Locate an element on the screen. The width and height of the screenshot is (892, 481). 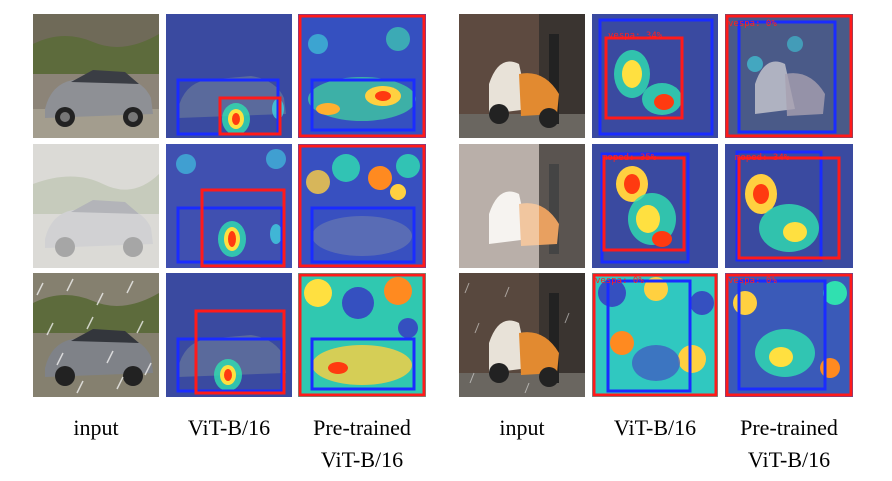
car-vit-rain is located at coordinates (229, 335).